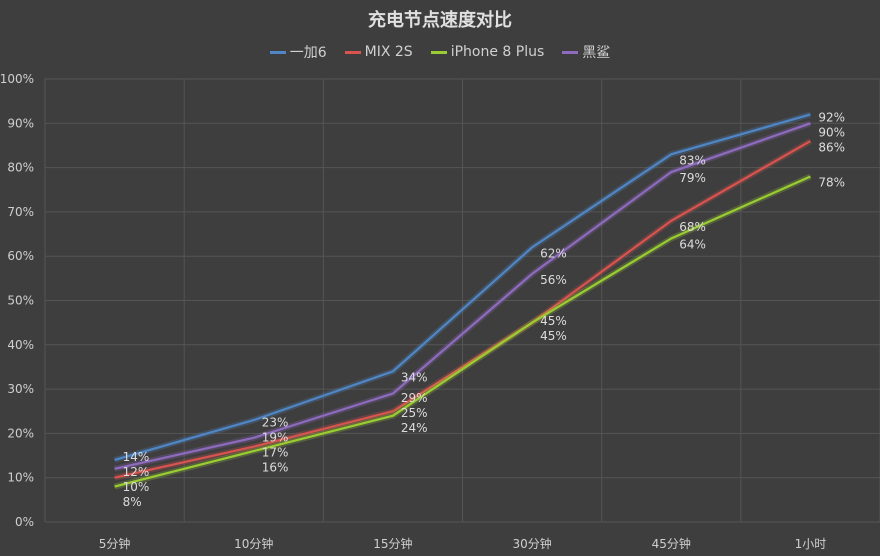 Image resolution: width=880 pixels, height=556 pixels. Describe the element at coordinates (24, 522) in the screenshot. I see `y-tick-label: 0%` at that location.